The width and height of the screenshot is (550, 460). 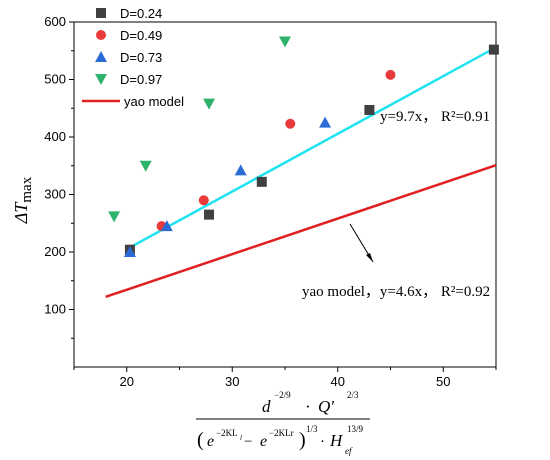 I want to click on x-label-den-pow: 1/3, so click(x=312, y=429).